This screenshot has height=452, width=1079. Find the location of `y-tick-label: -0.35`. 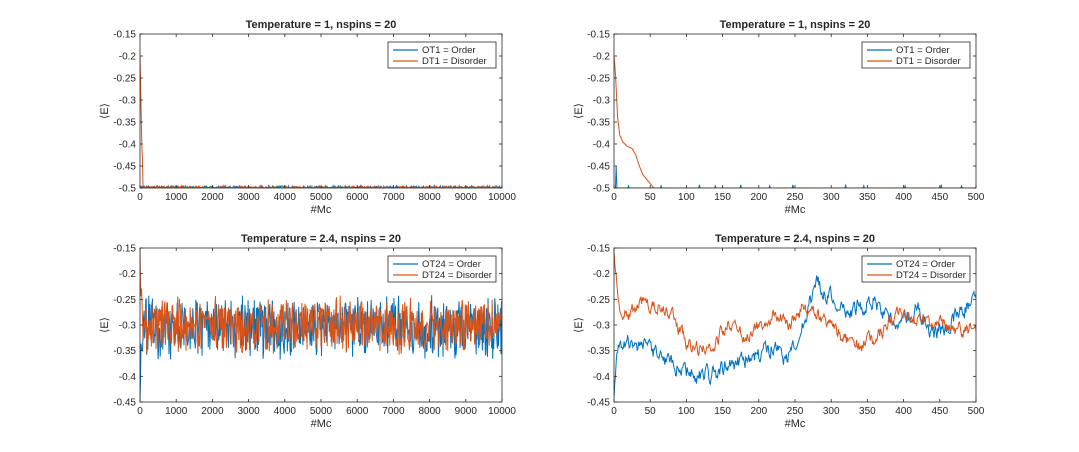

y-tick-label: -0.35 is located at coordinates (124, 123).